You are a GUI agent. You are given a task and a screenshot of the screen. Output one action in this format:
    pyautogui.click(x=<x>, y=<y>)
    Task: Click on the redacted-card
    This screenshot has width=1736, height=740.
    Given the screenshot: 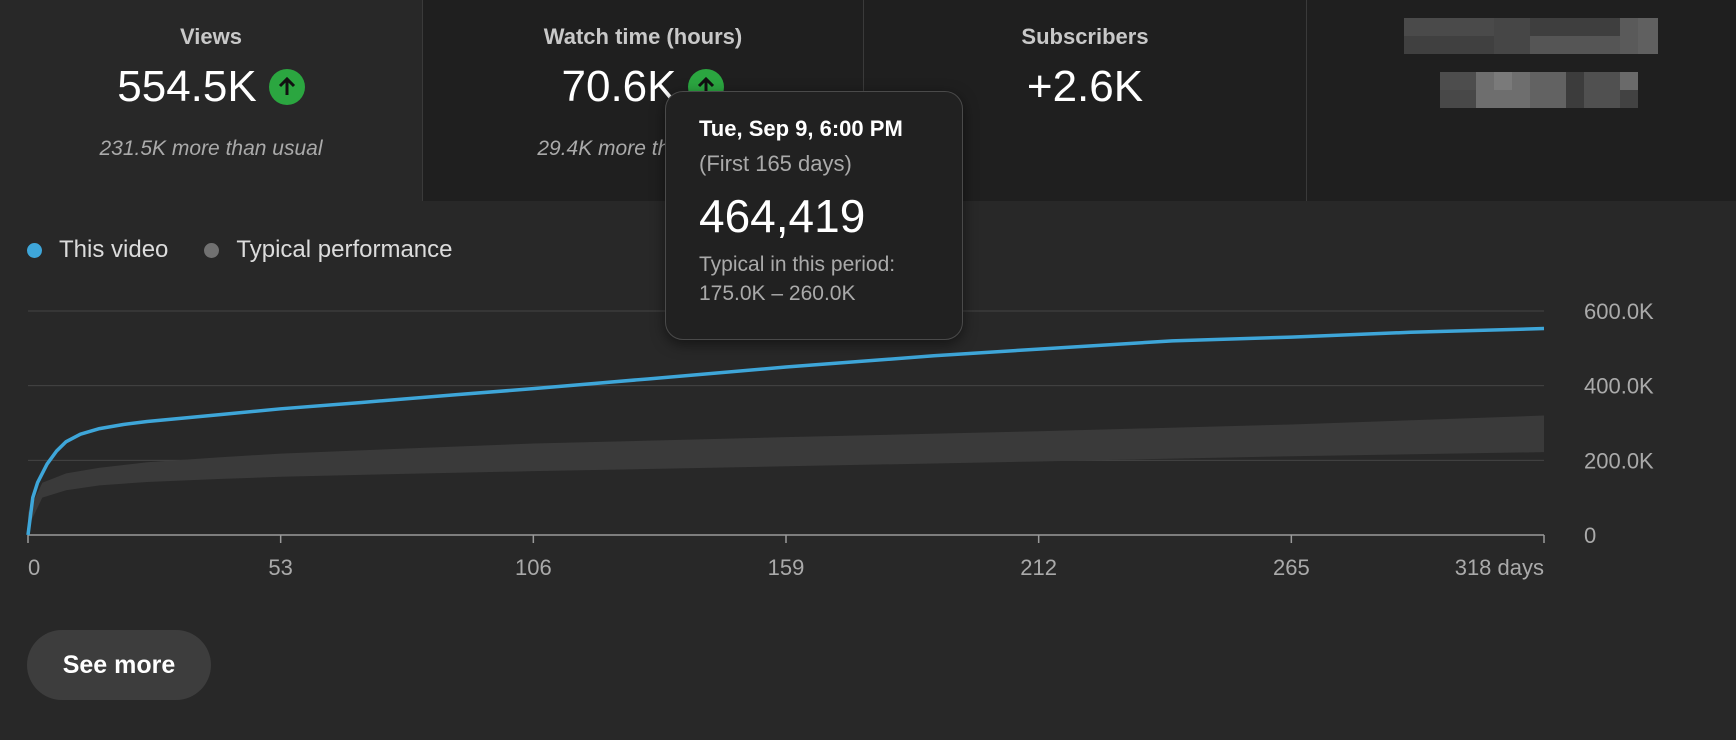 What is the action you would take?
    pyautogui.click(x=1521, y=100)
    